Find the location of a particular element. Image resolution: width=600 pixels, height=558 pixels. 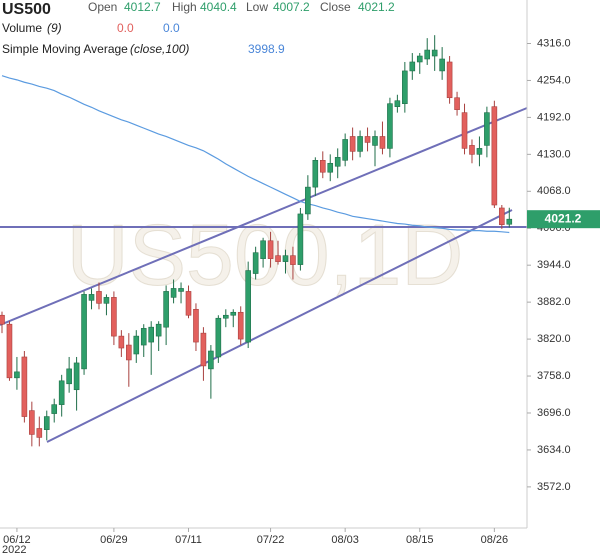

y-tick-label: 4068.0 is located at coordinates (554, 191).